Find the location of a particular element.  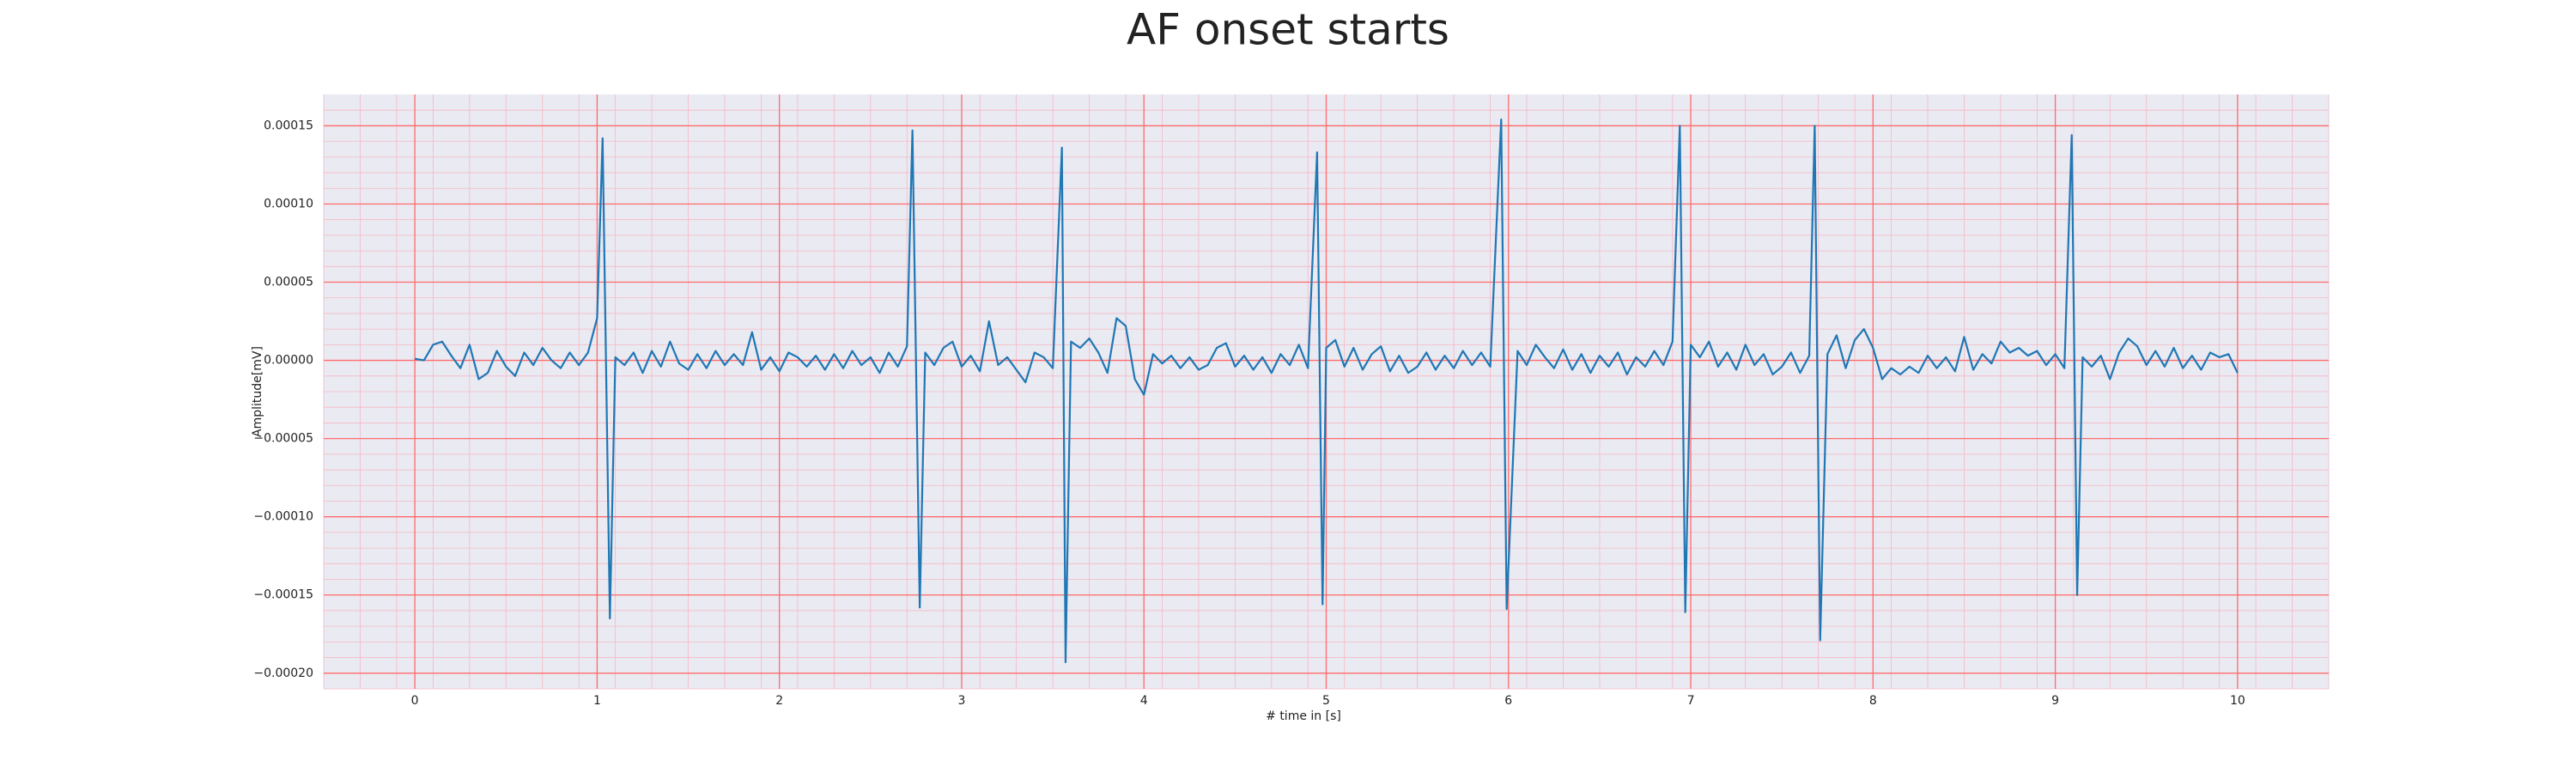

x-tick-label: 2 is located at coordinates (779, 701).